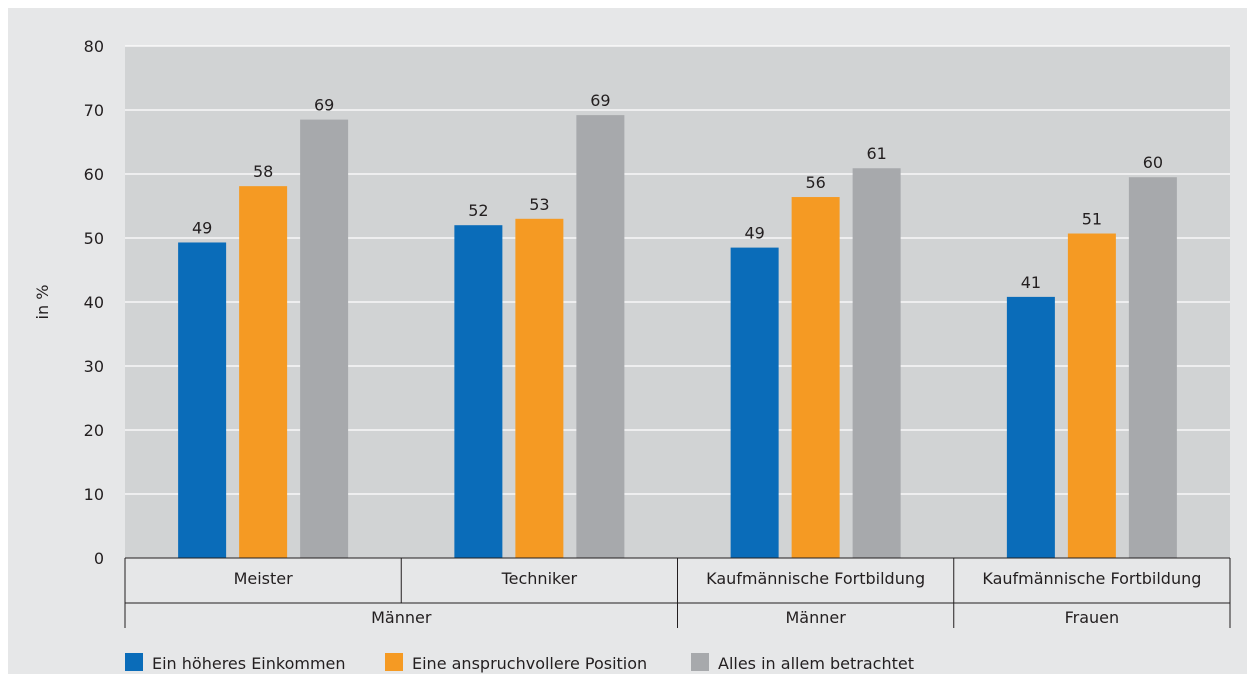 This screenshot has height=674, width=1255. What do you see at coordinates (1153, 162) in the screenshot?
I see `data-label: 60` at bounding box center [1153, 162].